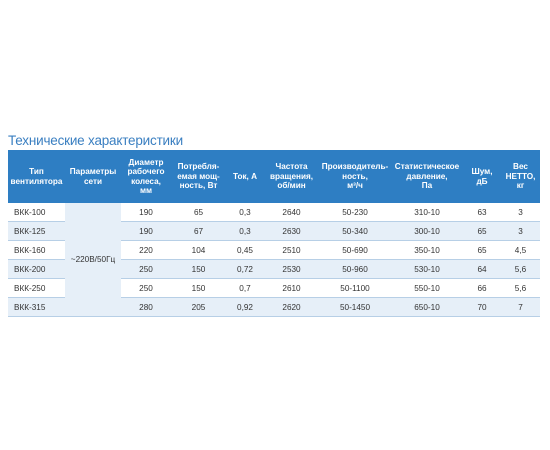 This screenshot has height=450, width=550. What do you see at coordinates (427, 288) in the screenshot?
I see `cell-pressure: 550-10` at bounding box center [427, 288].